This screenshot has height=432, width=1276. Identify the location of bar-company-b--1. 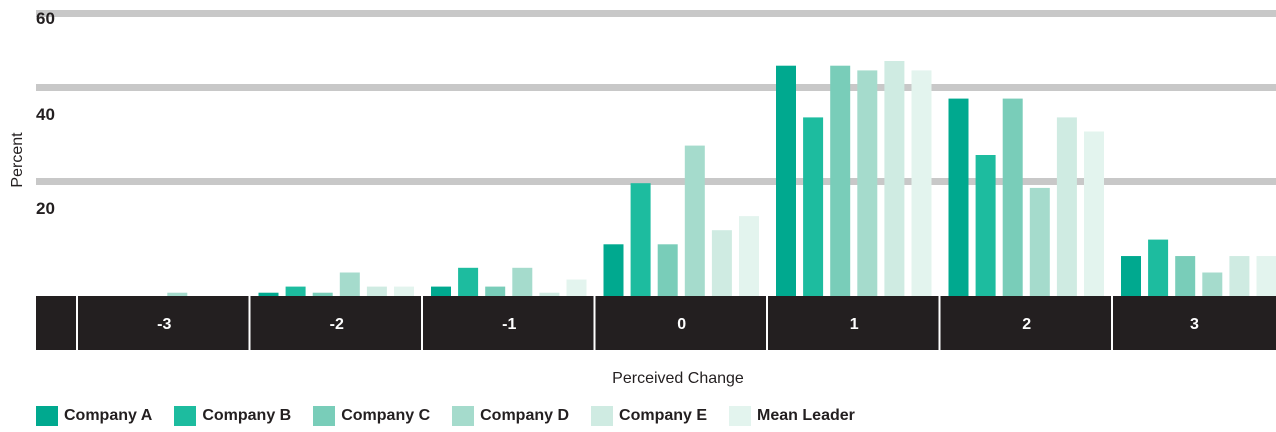
(468, 281).